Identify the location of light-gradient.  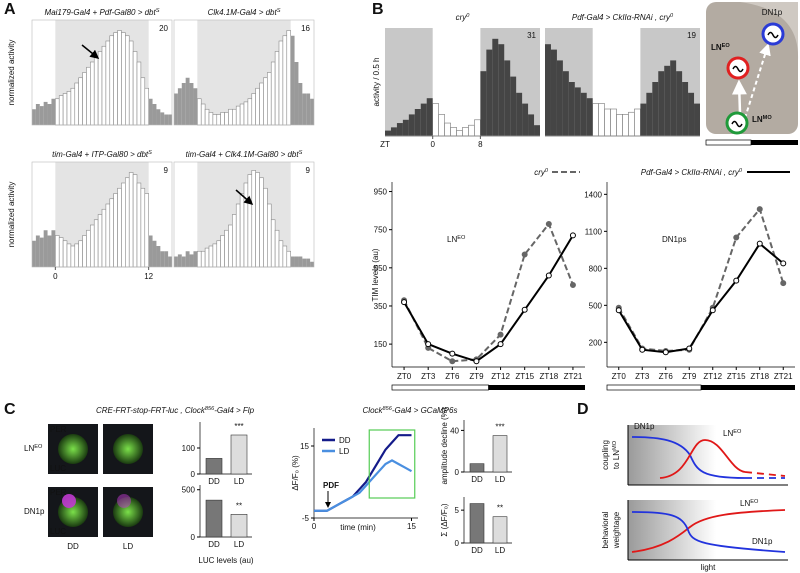
(708, 455).